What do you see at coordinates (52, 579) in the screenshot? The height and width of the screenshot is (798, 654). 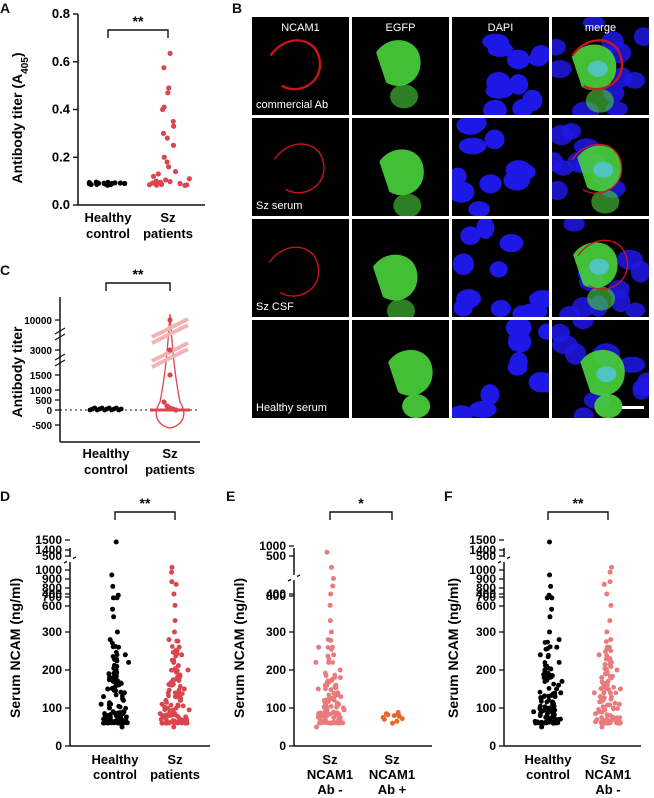 I see `panel_d-ytick-label: 900` at bounding box center [52, 579].